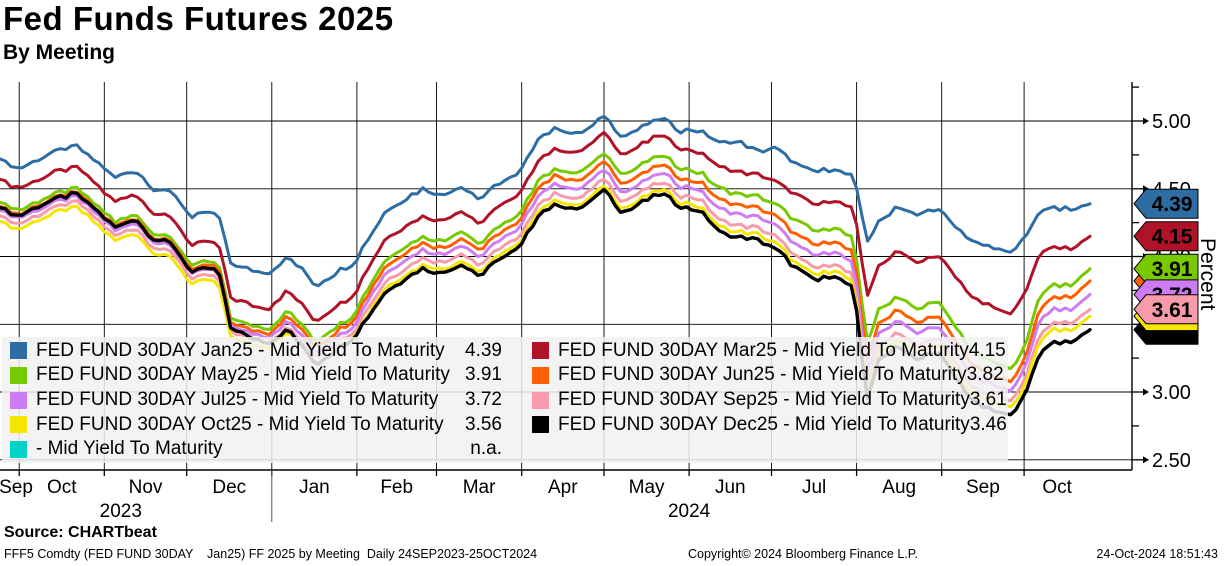  What do you see at coordinates (80, 532) in the screenshot?
I see `source-label: Source: CHARTbeat` at bounding box center [80, 532].